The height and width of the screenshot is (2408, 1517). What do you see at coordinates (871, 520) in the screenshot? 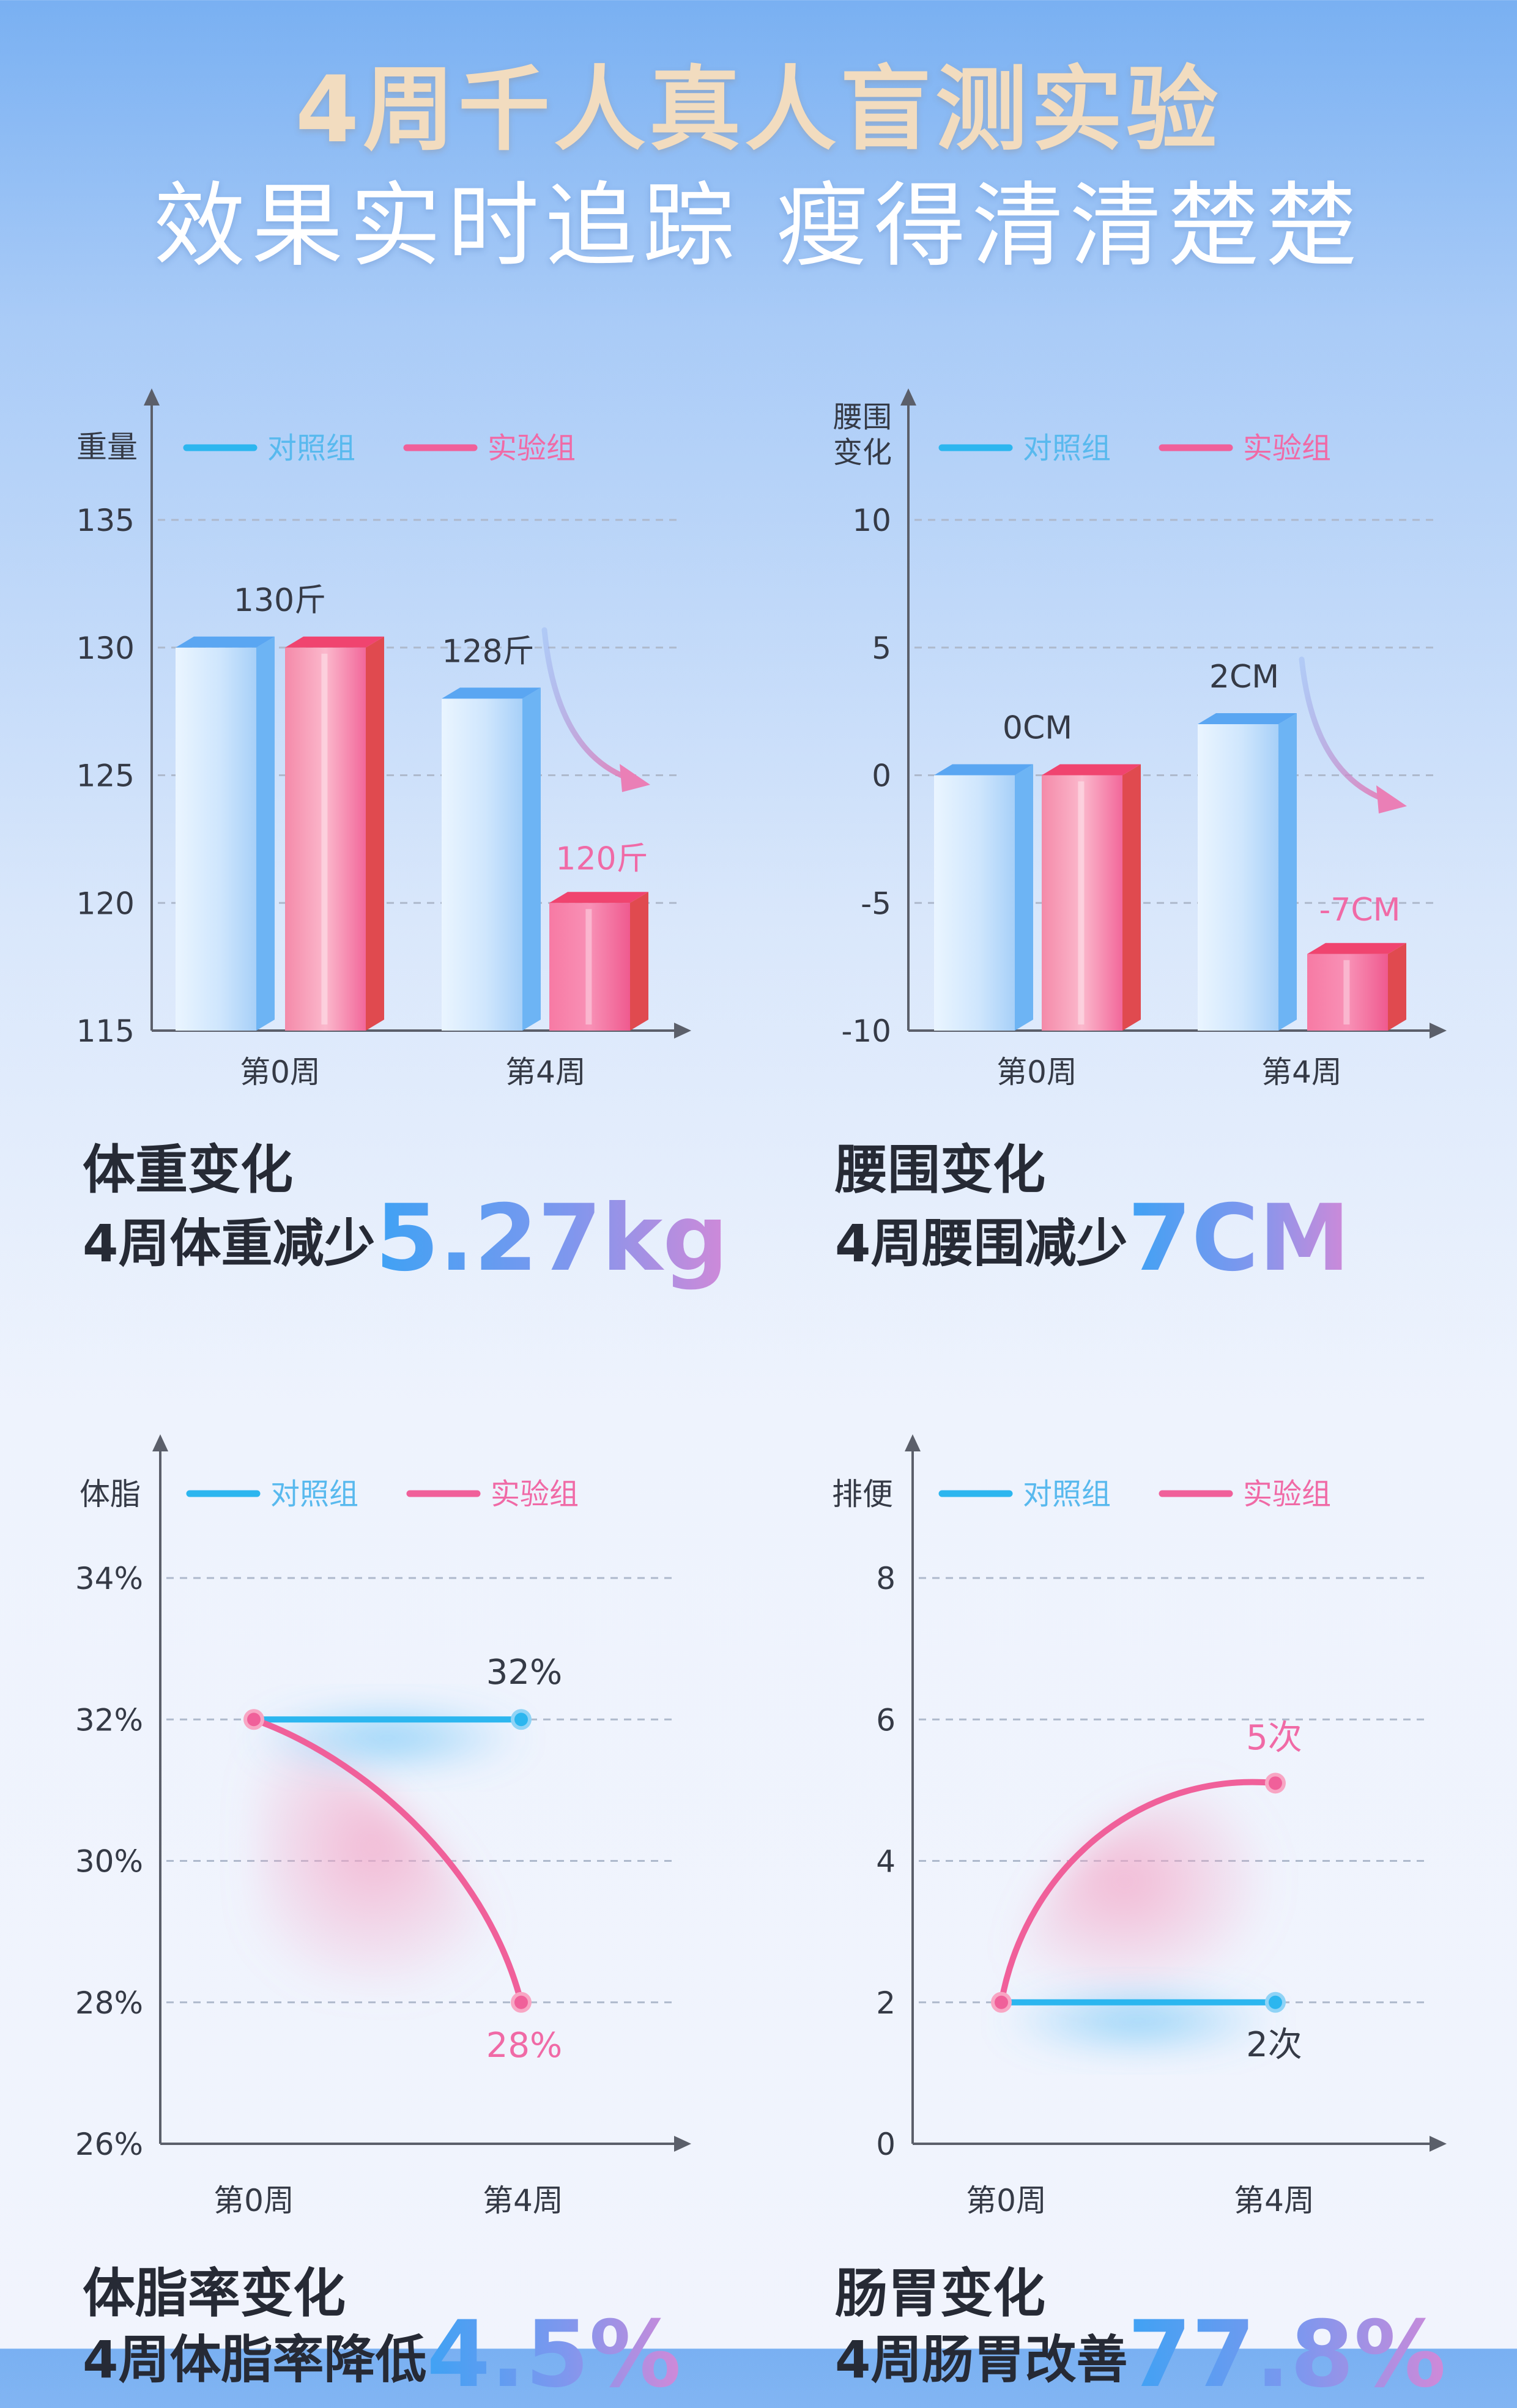
I see `y-tick-label: 10` at bounding box center [871, 520].